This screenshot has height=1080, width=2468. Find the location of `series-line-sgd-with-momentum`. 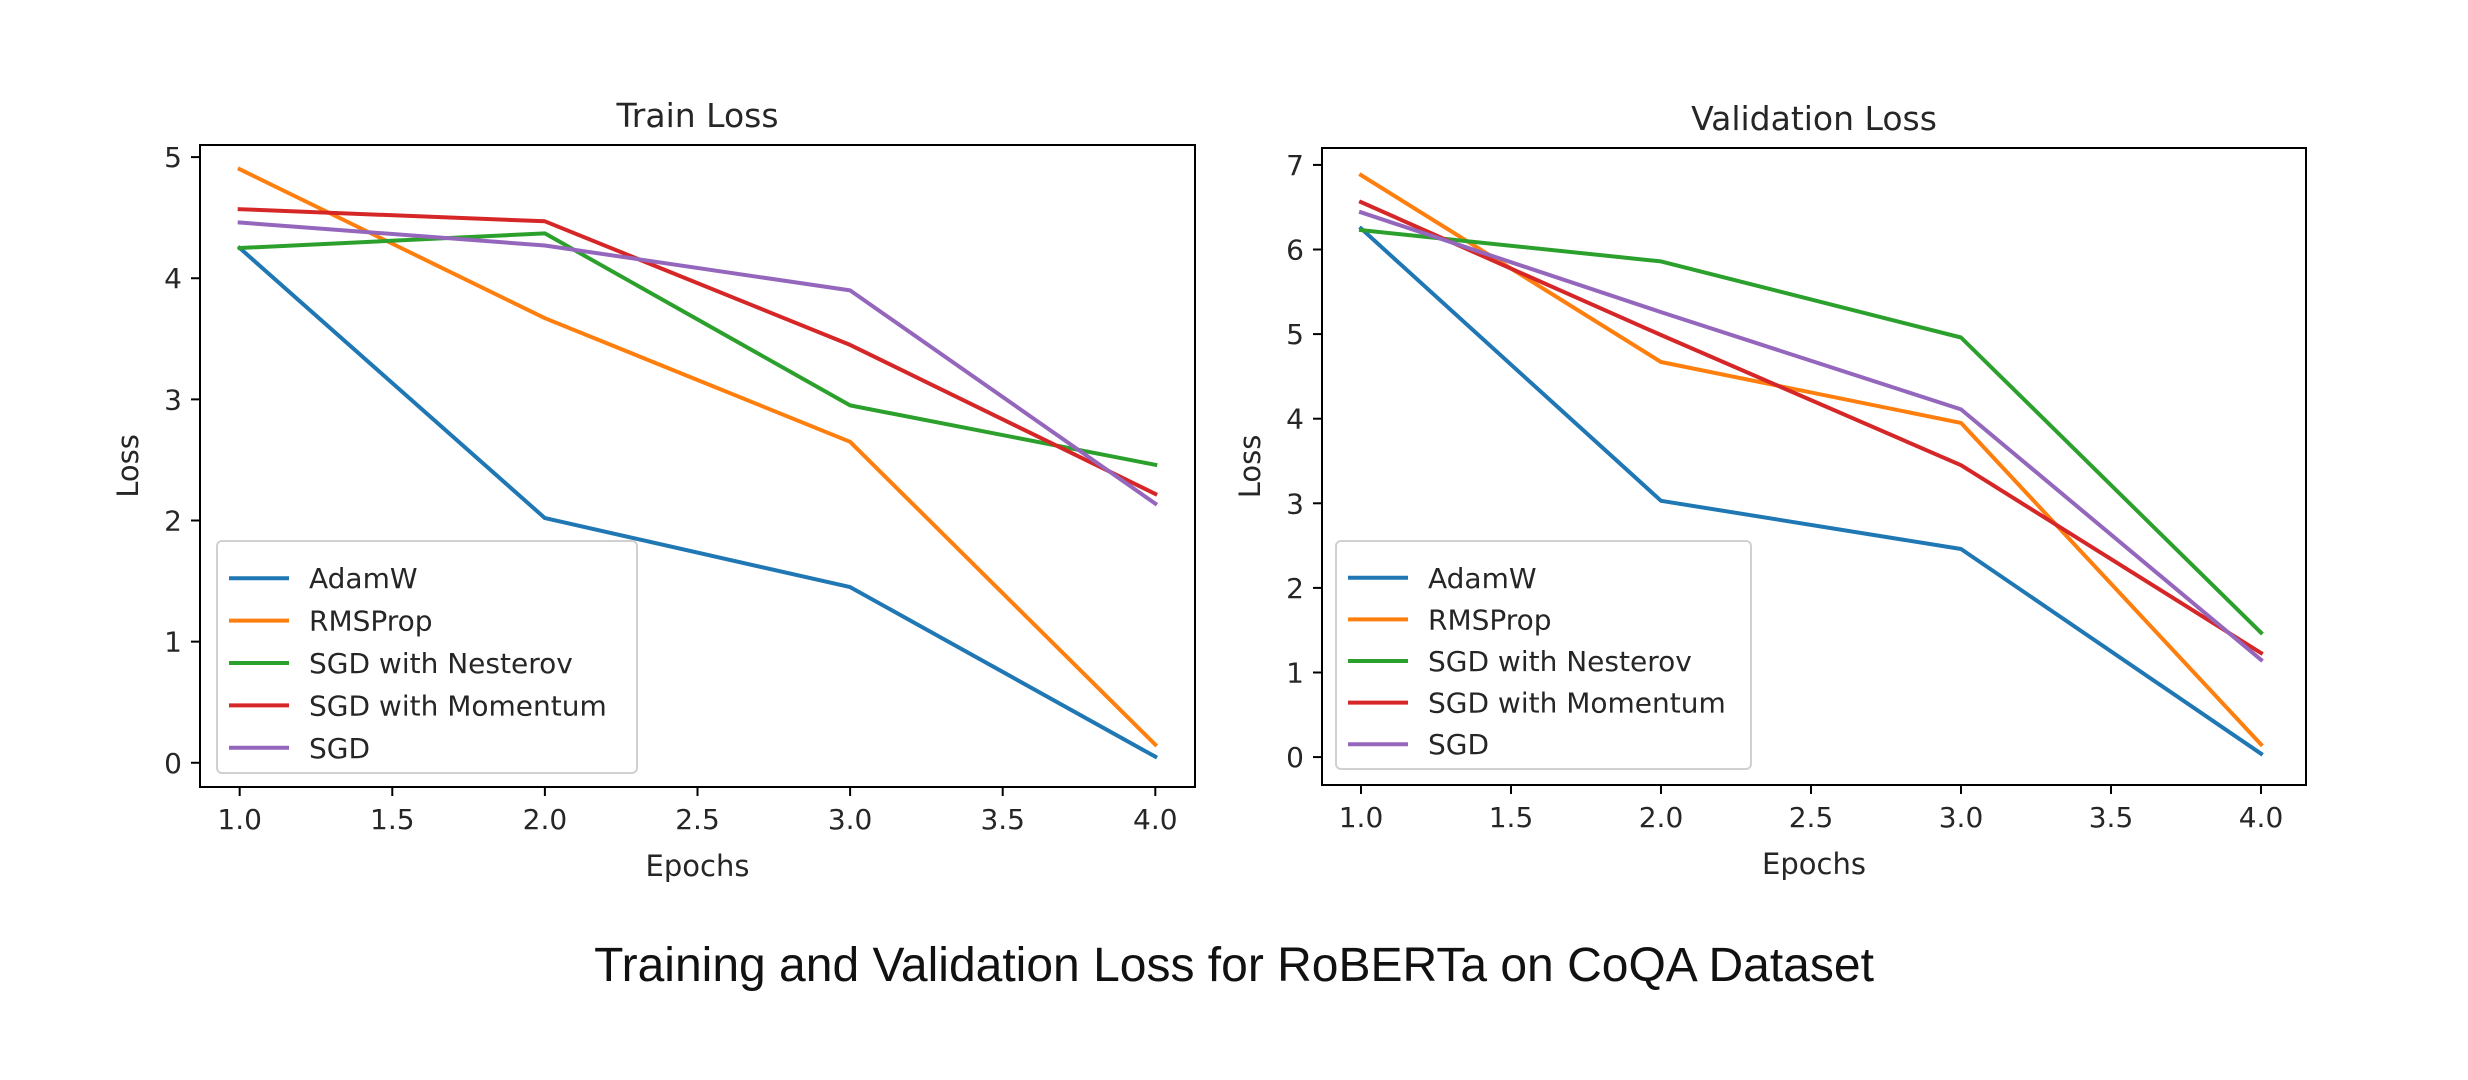

series-line-sgd-with-momentum is located at coordinates (697, 352).